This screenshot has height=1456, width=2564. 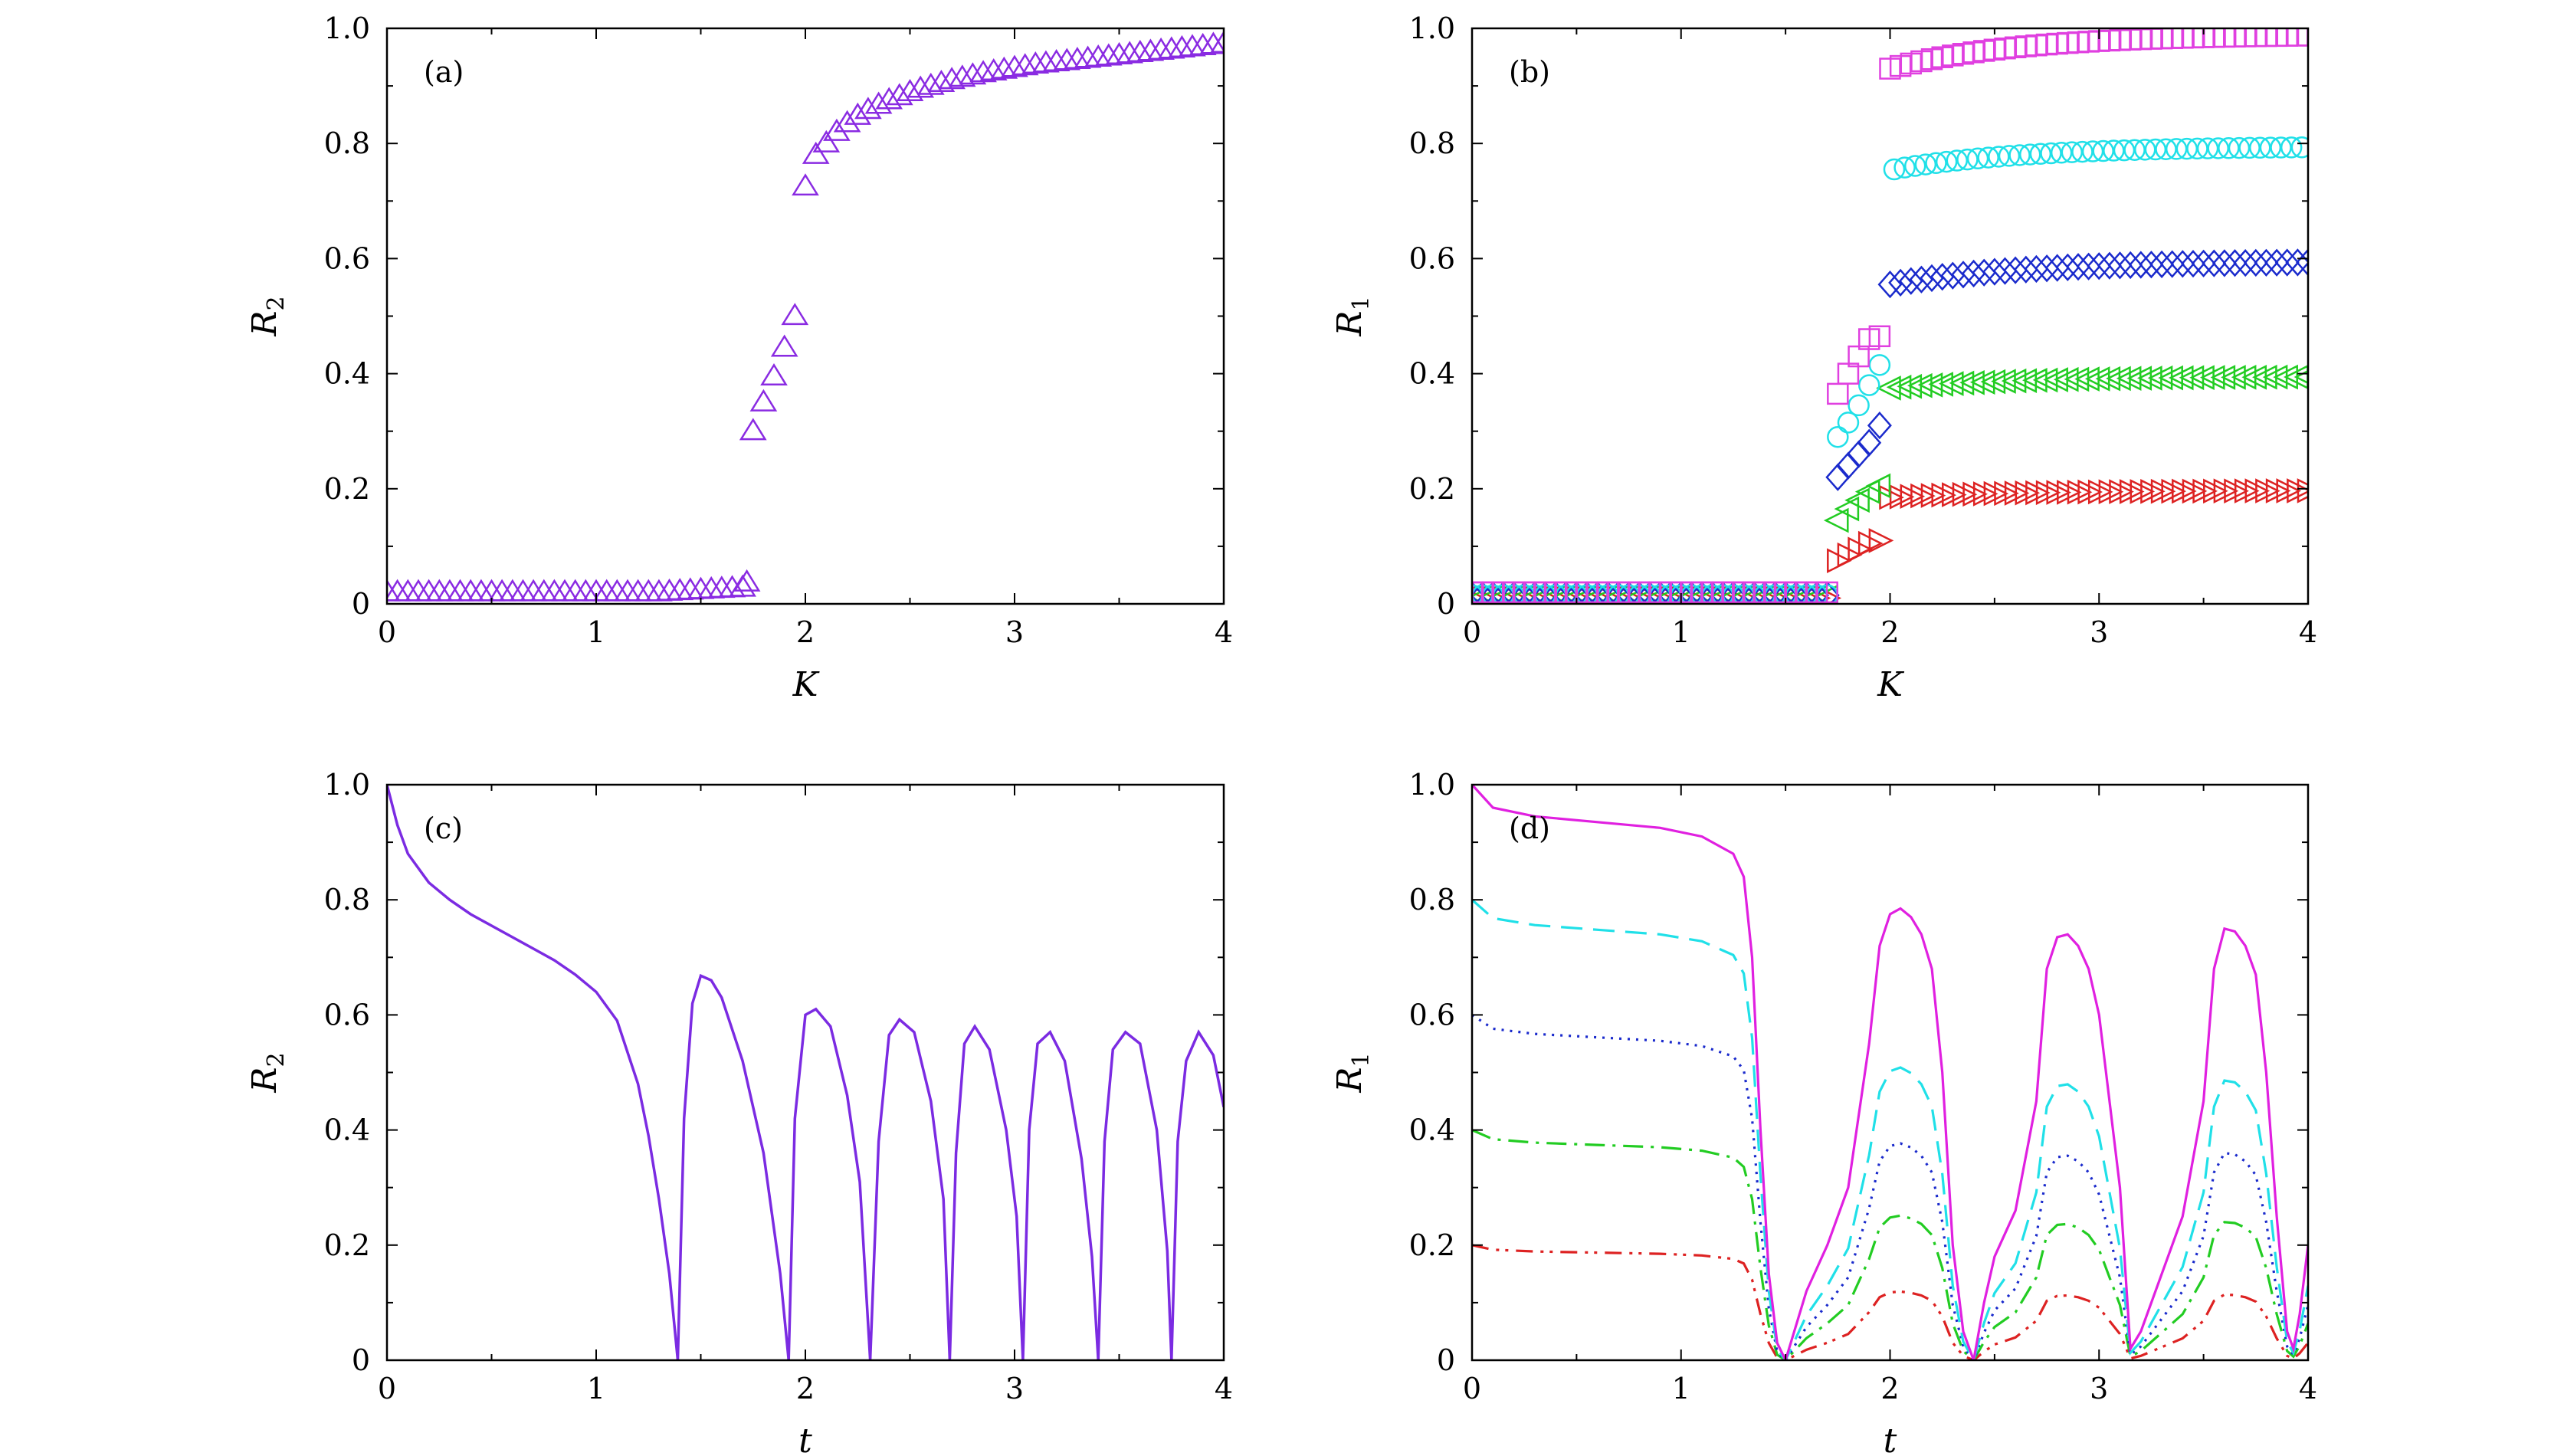 I want to click on plot-area-d, so click(x=1890, y=1072).